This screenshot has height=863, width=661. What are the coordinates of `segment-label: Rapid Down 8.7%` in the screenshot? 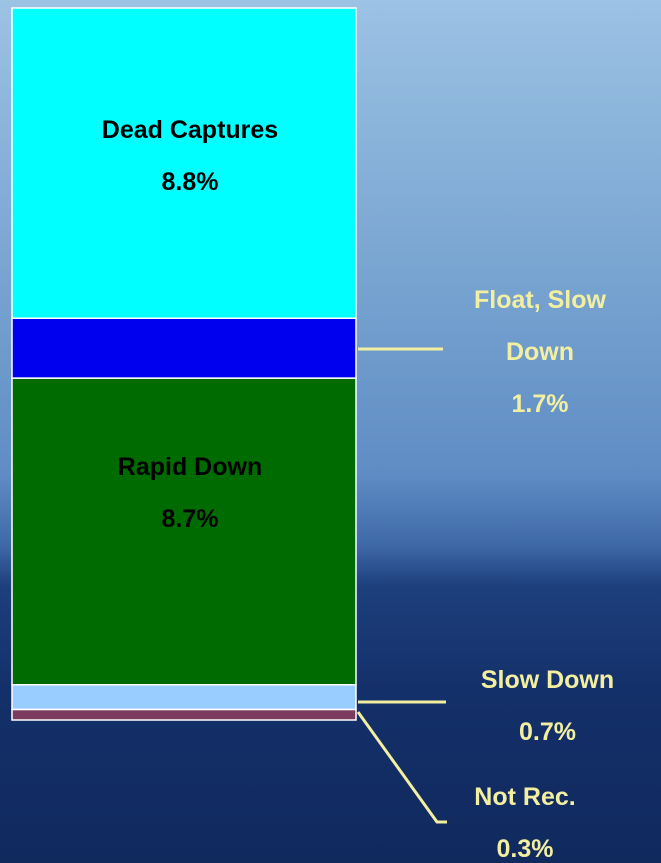 It's located at (190, 493).